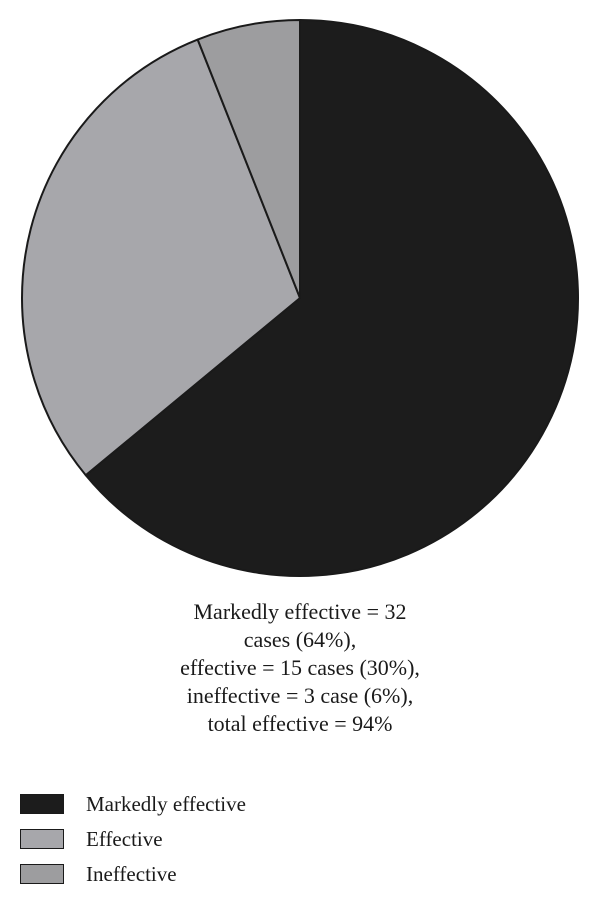 The height and width of the screenshot is (904, 600). I want to click on chart-legend: Markedly effective Effective Ineffective, so click(133, 839).